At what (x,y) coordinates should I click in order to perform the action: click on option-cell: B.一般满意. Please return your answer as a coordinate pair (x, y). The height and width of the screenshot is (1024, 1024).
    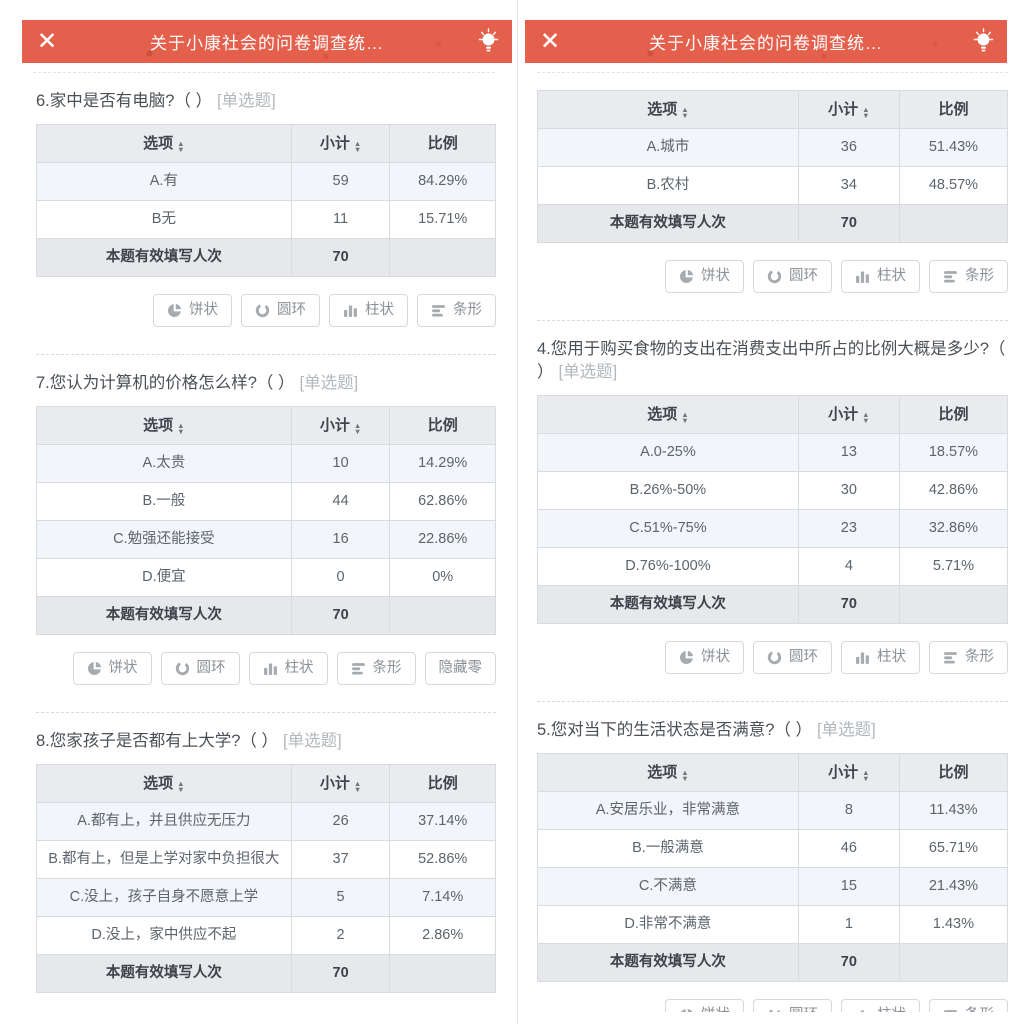
    Looking at the image, I should click on (668, 848).